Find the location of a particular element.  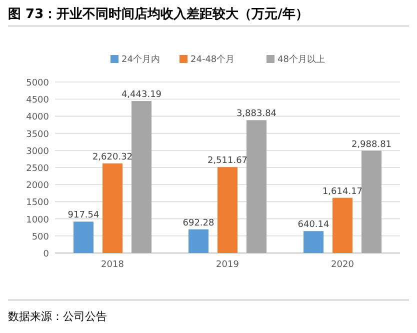

source-note: 数据来源：公司公告 is located at coordinates (57, 316).